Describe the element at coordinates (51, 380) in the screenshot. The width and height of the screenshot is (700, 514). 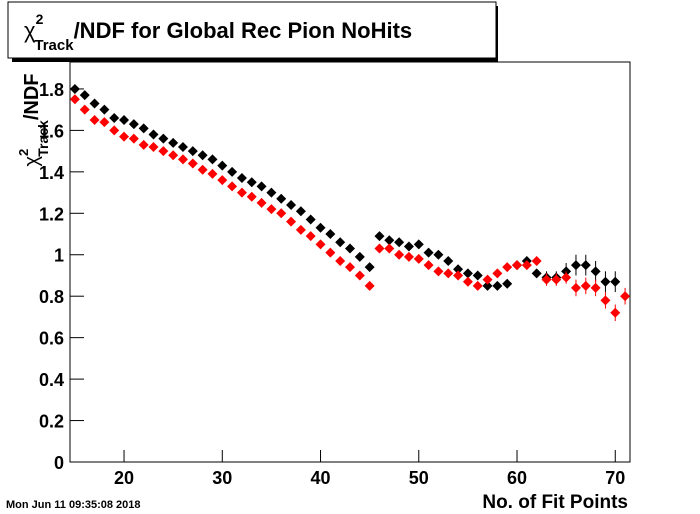
I see `y-tick-label: 0.4` at that location.